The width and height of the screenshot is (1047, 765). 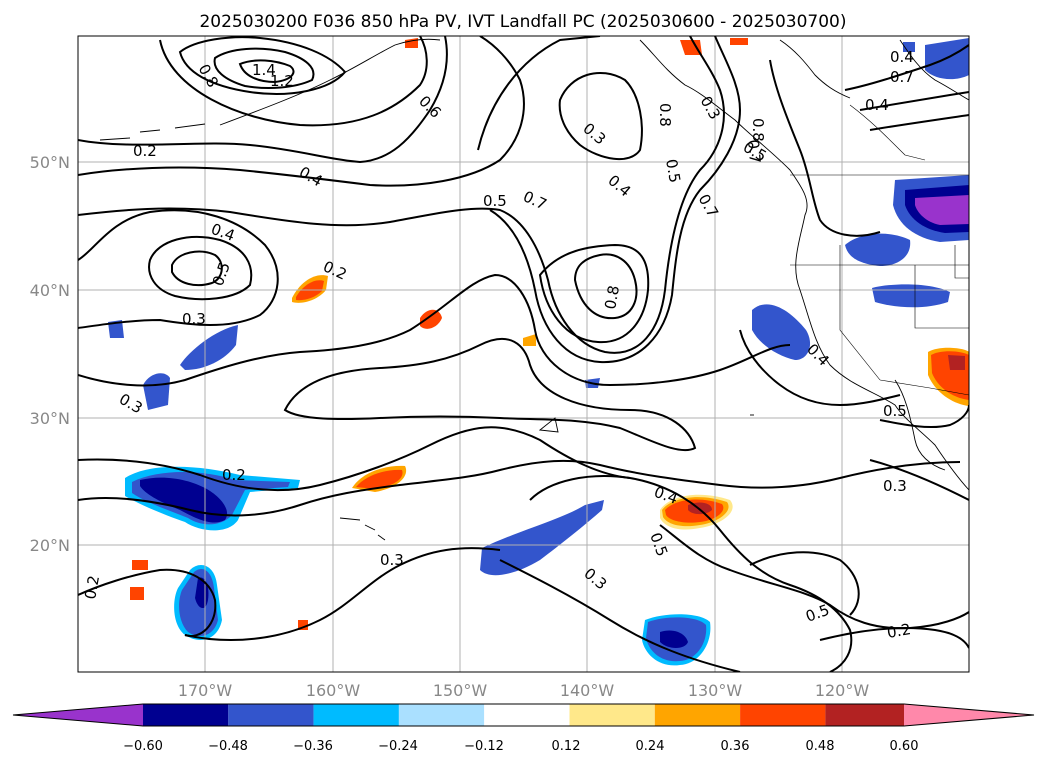 What do you see at coordinates (313, 746) in the screenshot?
I see `colorbar-tick-label: −0.36` at bounding box center [313, 746].